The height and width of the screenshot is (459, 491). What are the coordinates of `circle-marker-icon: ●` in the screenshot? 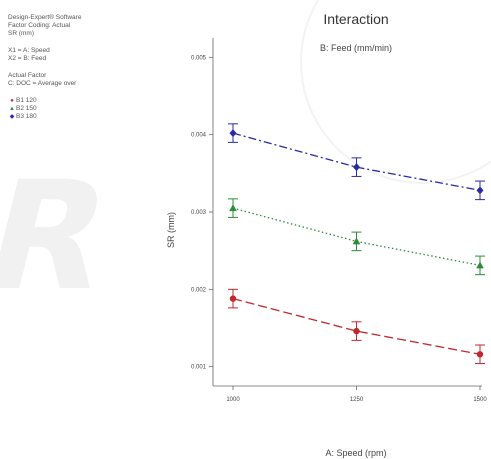 It's located at (12, 101).